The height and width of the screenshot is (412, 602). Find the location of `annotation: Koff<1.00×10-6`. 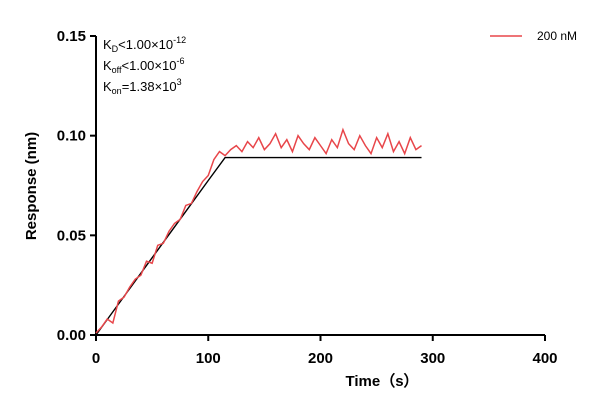

annotation: Koff<1.00×10-6 is located at coordinates (143, 65).